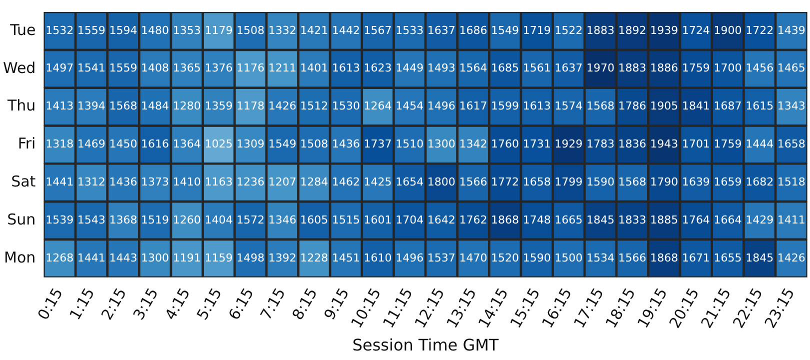  Describe the element at coordinates (346, 30) in the screenshot. I see `data-label: 1442` at that location.